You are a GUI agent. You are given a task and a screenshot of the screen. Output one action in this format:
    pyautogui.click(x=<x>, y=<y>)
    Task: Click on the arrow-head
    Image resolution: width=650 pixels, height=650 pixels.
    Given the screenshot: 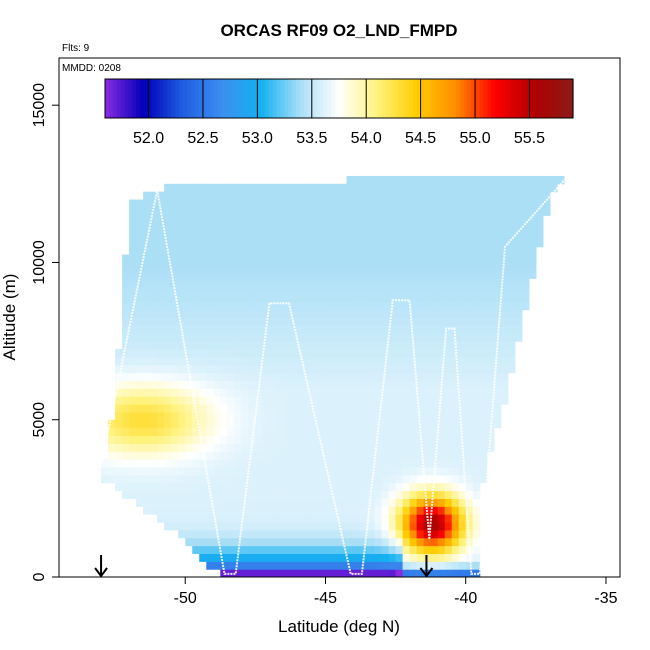 What is the action you would take?
    pyautogui.click(x=426, y=572)
    